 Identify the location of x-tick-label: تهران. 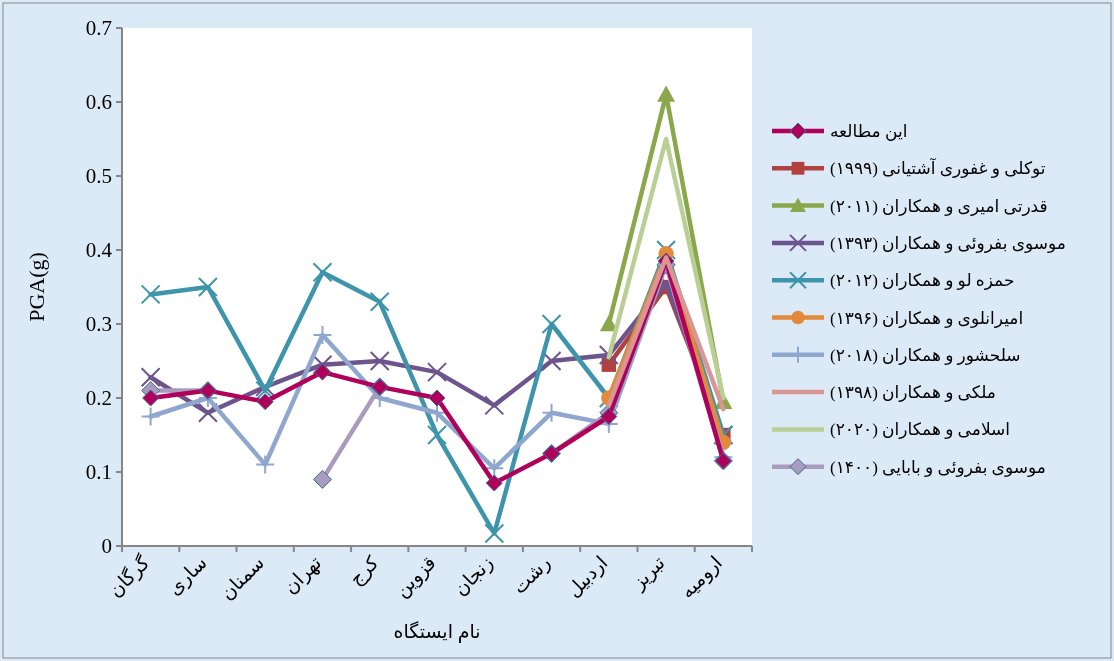
(302, 575).